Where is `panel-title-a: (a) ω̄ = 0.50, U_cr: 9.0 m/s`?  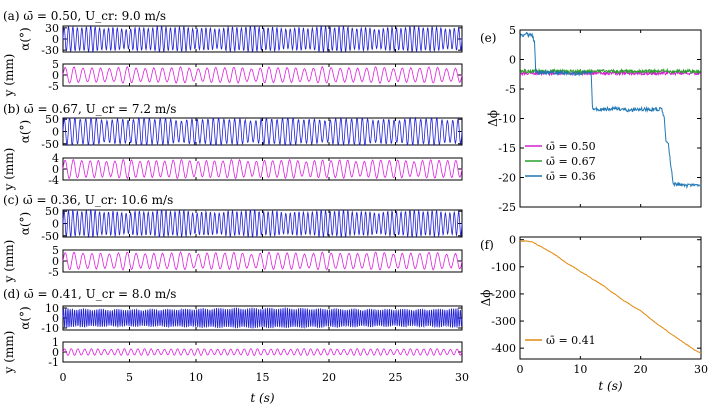 panel-title-a: (a) ω̄ = 0.50, U_cr: 9.0 m/s is located at coordinates (84, 16).